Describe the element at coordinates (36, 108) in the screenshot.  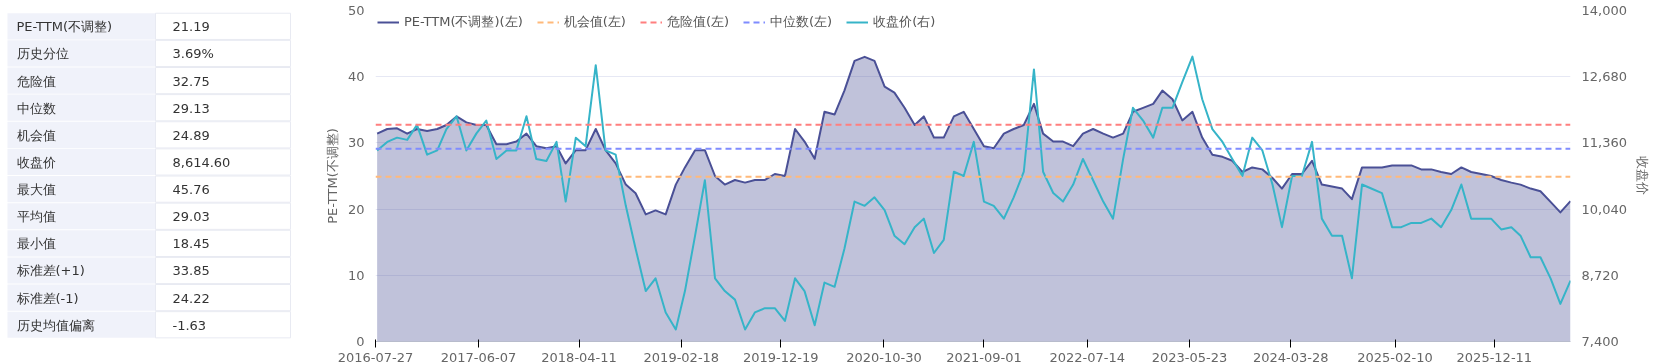
I see `text: 中位数` at that location.